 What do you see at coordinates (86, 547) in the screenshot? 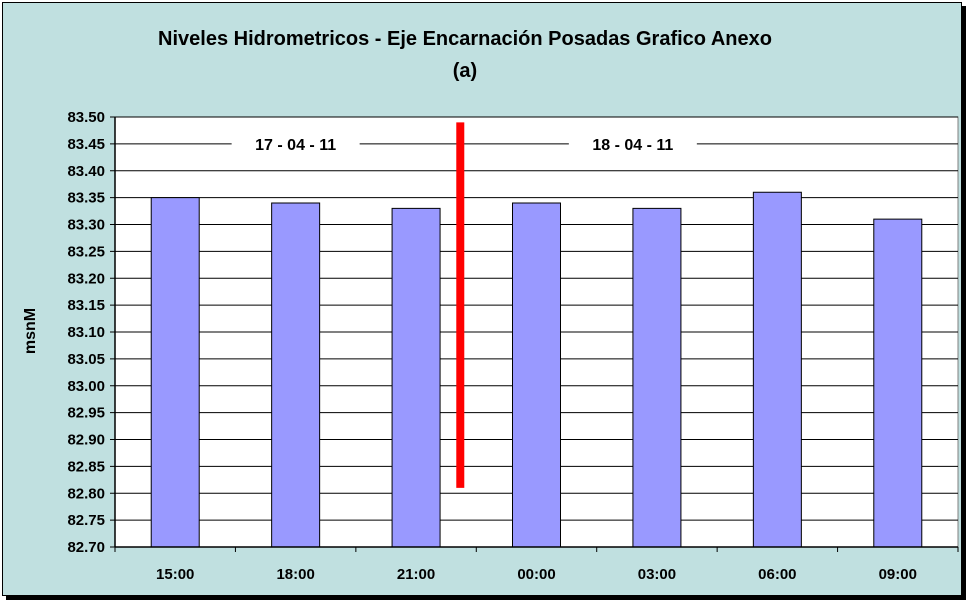
I see `y-tick-label: 82.70` at bounding box center [86, 547].